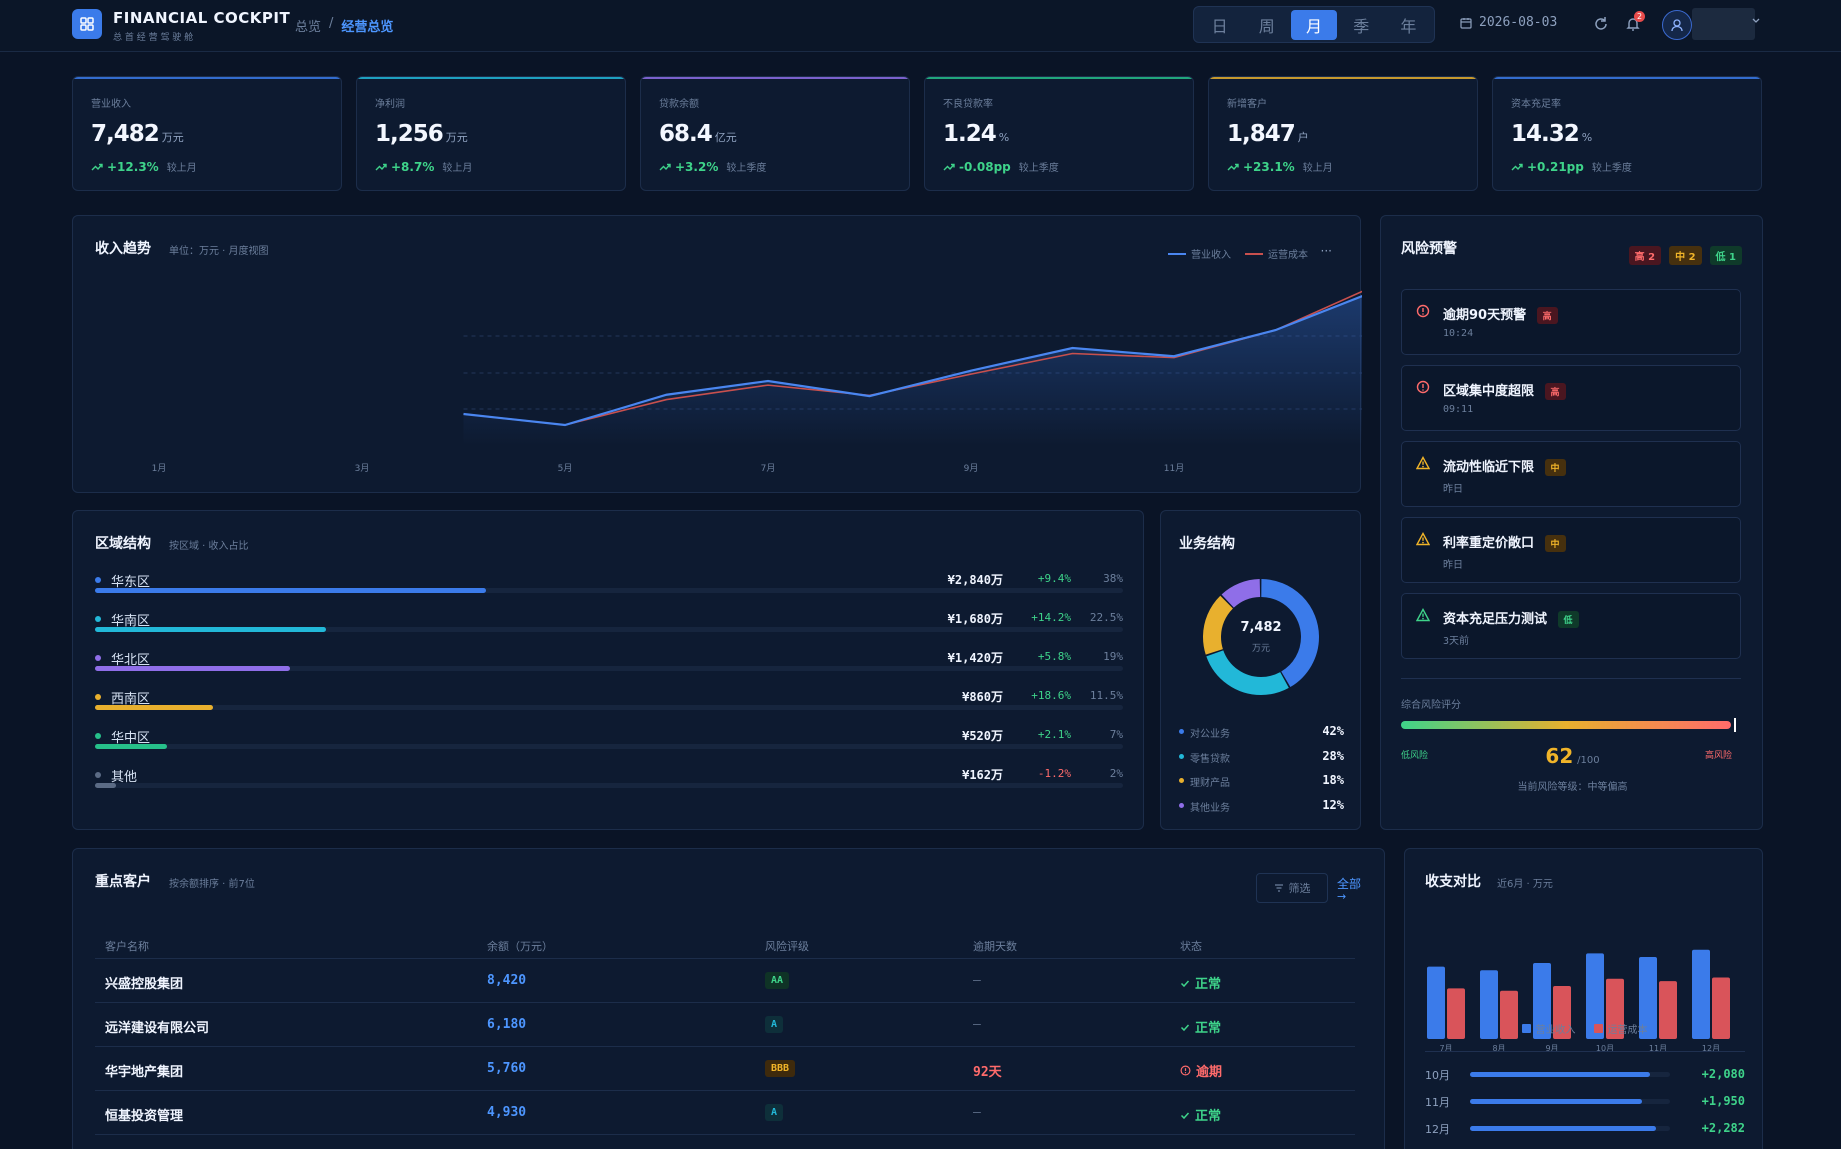 Image resolution: width=1841 pixels, height=1149 pixels. Describe the element at coordinates (1181, 780) in the screenshot. I see `legend-dot` at that location.